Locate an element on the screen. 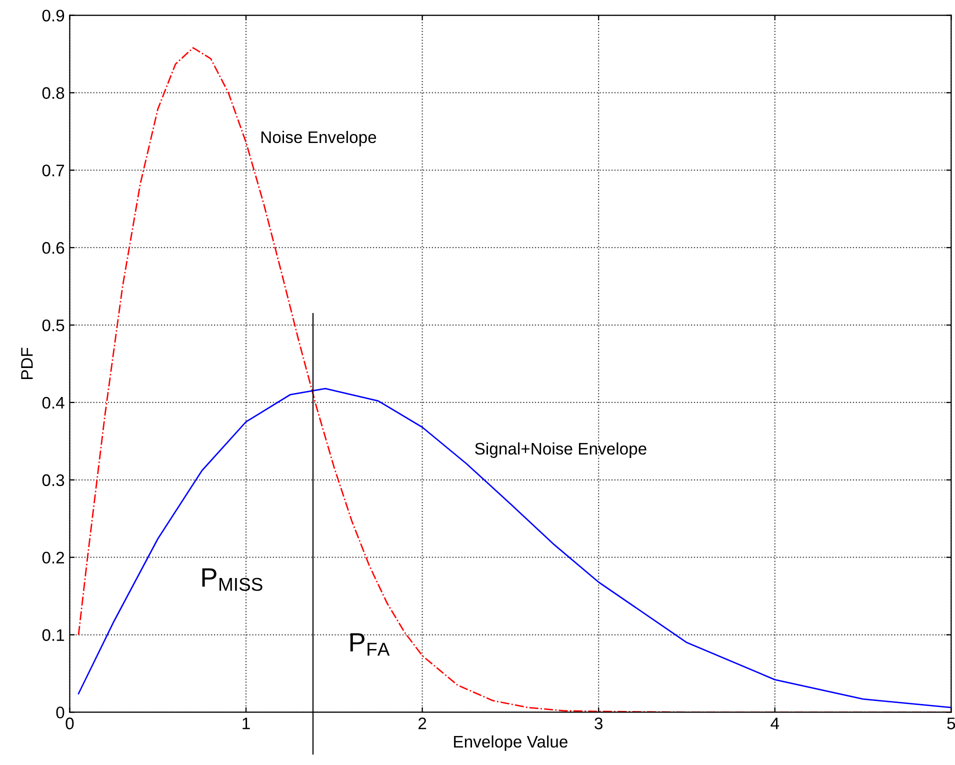  y-tick-label: 0.9 is located at coordinates (53, 16).